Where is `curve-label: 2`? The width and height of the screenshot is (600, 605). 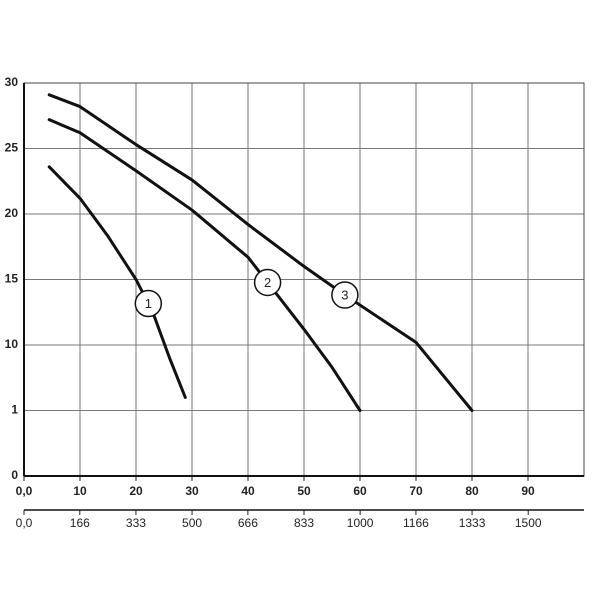
curve-label: 2 is located at coordinates (267, 282).